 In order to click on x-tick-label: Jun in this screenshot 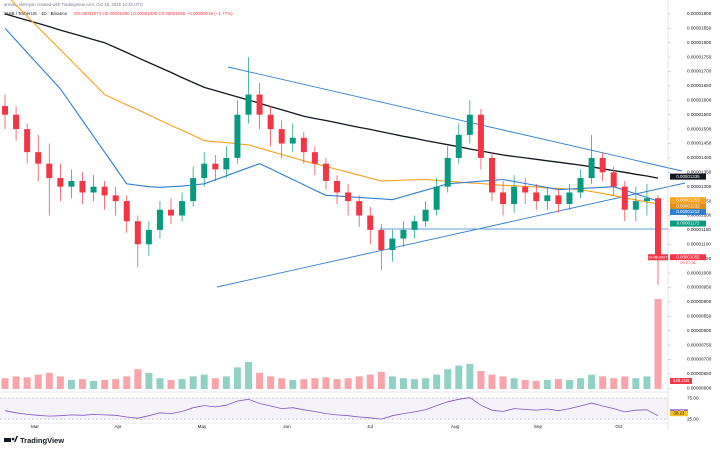, I will do `click(287, 426)`.